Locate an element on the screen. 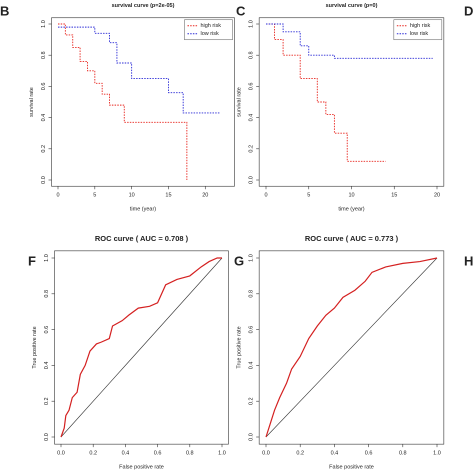 The image size is (474, 474). chart-title: survival curve (p=2e-05) is located at coordinates (143, 6).